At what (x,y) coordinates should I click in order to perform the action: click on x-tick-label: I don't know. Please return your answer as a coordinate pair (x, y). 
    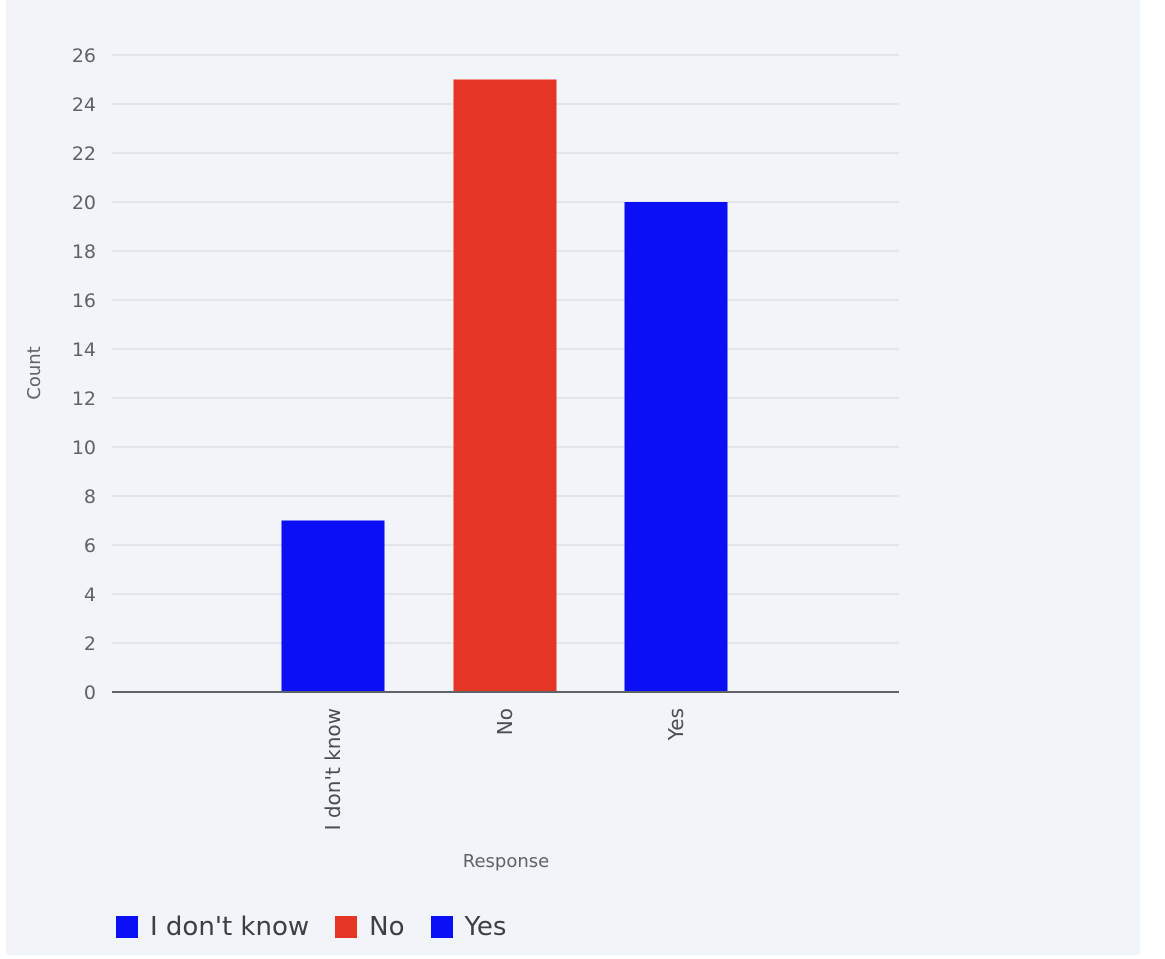
    Looking at the image, I should click on (333, 769).